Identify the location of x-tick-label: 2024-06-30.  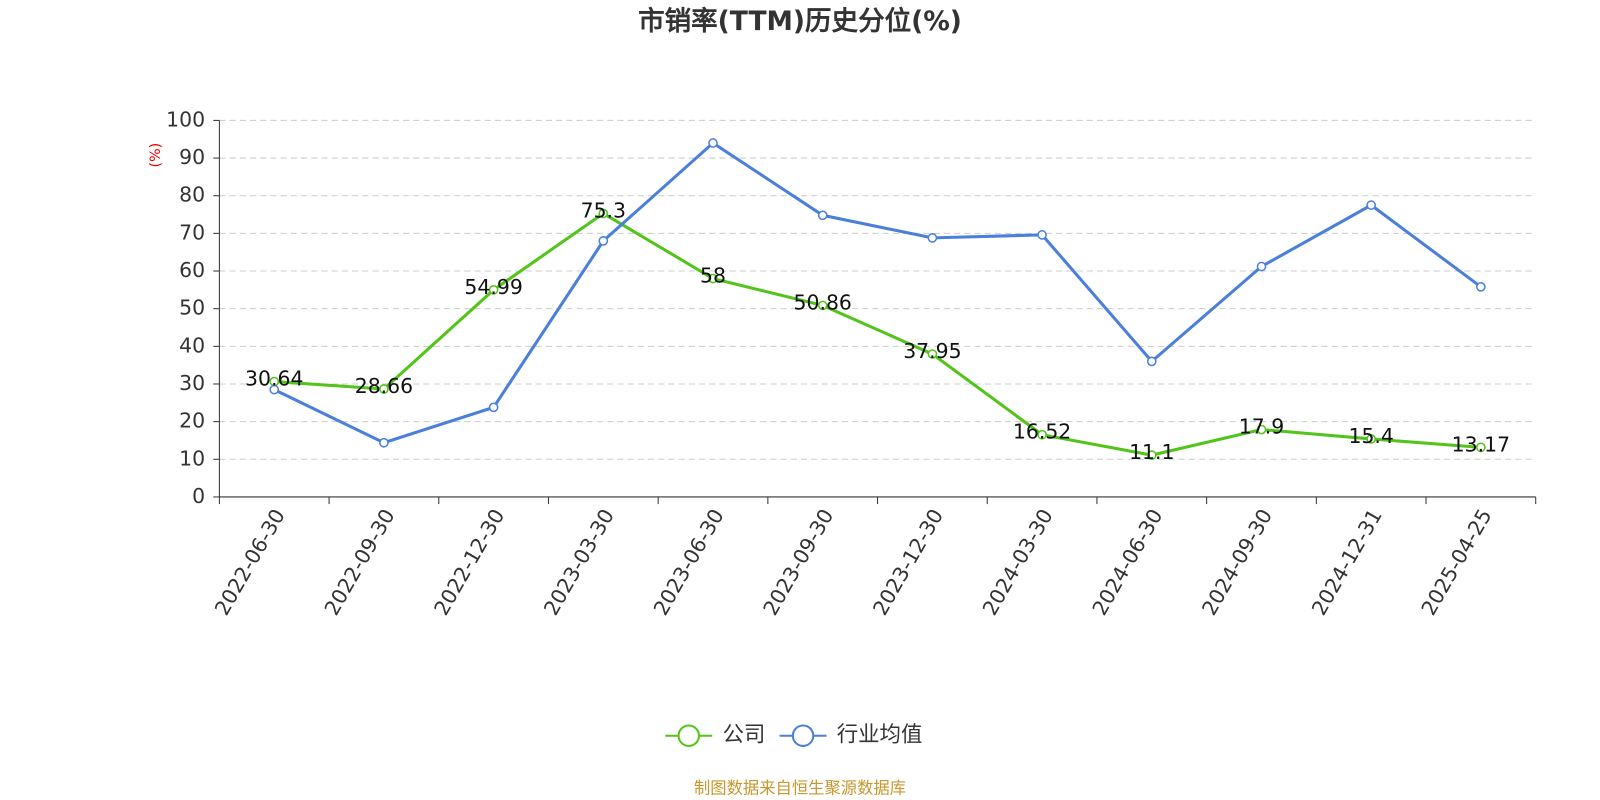
(1127, 562).